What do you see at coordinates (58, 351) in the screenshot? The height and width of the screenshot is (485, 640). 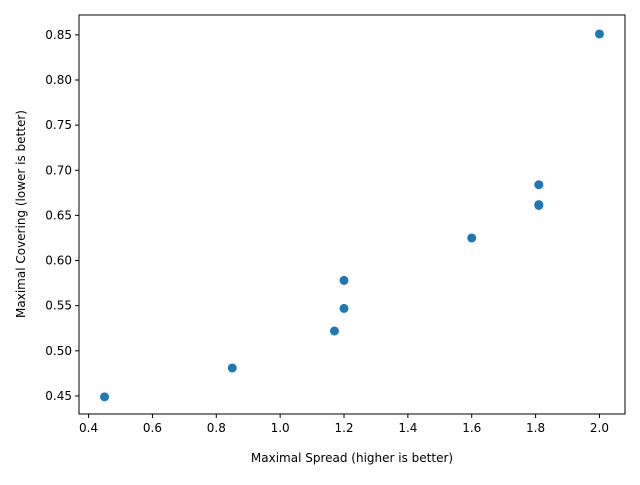 I see `y-tick-label: 0.50` at bounding box center [58, 351].